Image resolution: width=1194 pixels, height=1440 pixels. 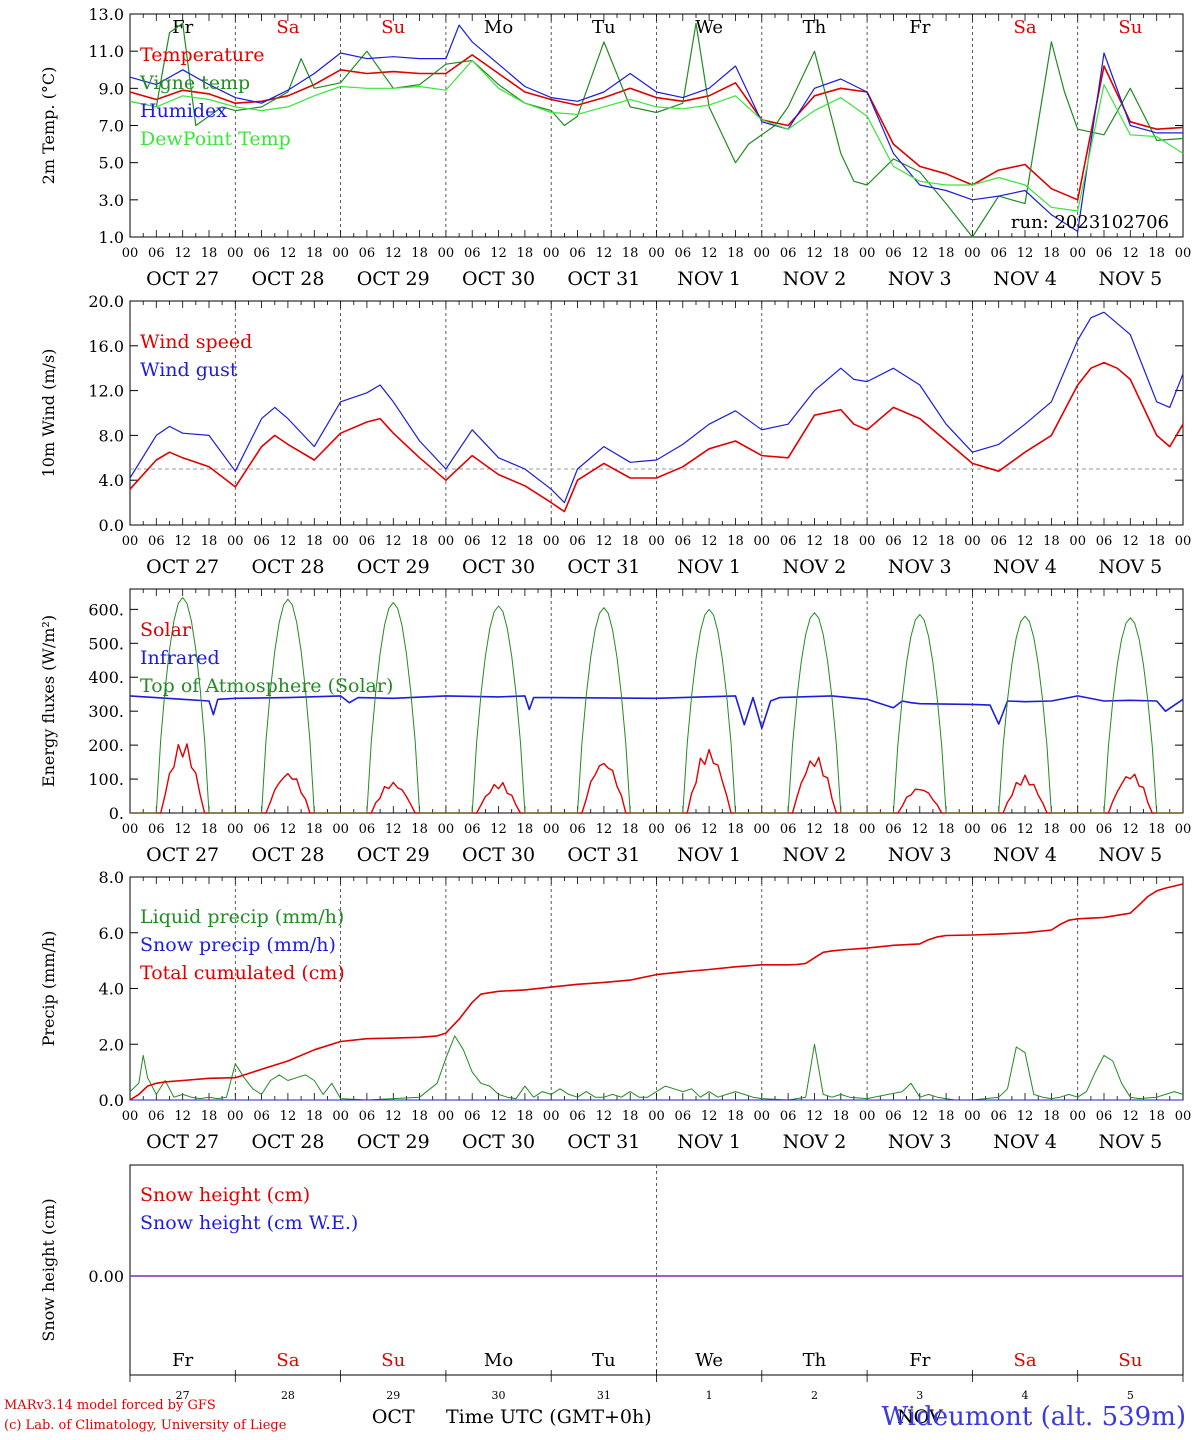 I want to click on y-axis-label: Precip (mm/h), so click(x=48, y=989).